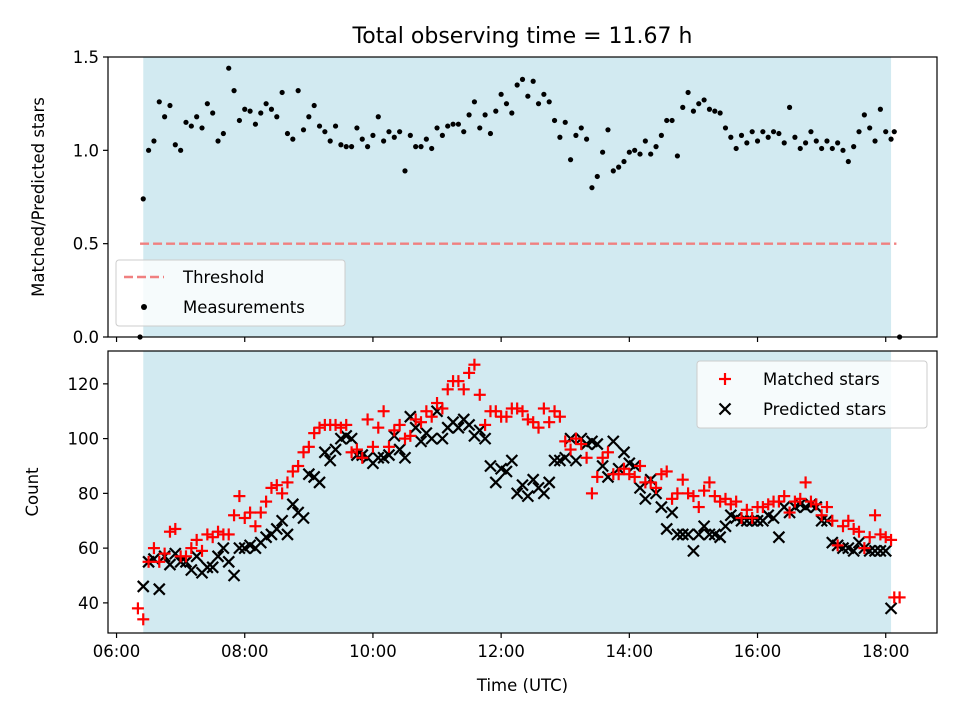  What do you see at coordinates (230, 293) in the screenshot?
I see `top-legend-box` at bounding box center [230, 293].